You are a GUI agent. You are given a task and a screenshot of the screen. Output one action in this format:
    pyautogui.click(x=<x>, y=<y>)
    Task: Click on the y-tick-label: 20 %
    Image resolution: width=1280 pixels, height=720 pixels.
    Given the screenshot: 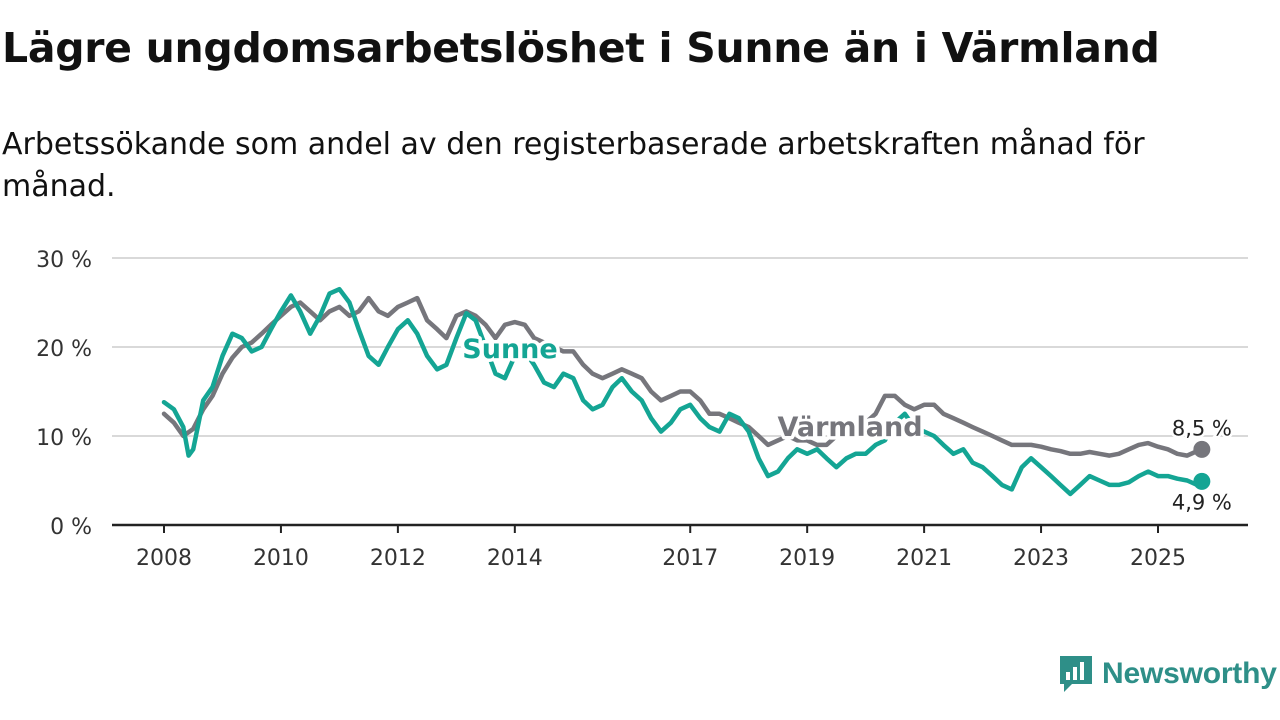 What is the action you would take?
    pyautogui.click(x=64, y=349)
    